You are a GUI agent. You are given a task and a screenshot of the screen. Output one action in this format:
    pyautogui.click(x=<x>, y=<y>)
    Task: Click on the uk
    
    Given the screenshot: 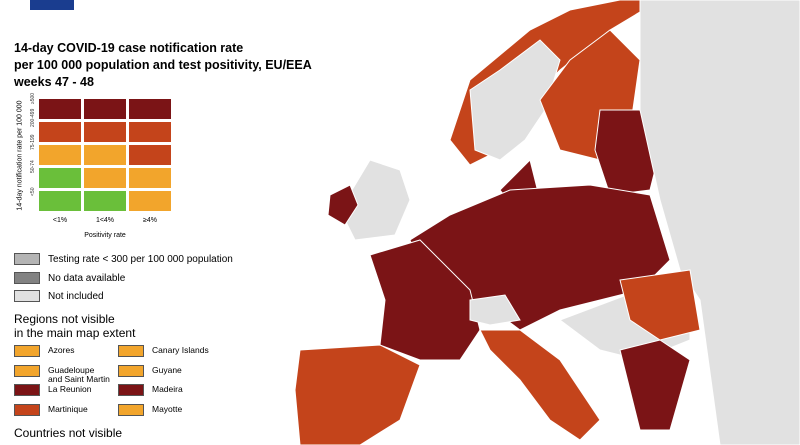 What is the action you would take?
    pyautogui.click(x=375, y=200)
    